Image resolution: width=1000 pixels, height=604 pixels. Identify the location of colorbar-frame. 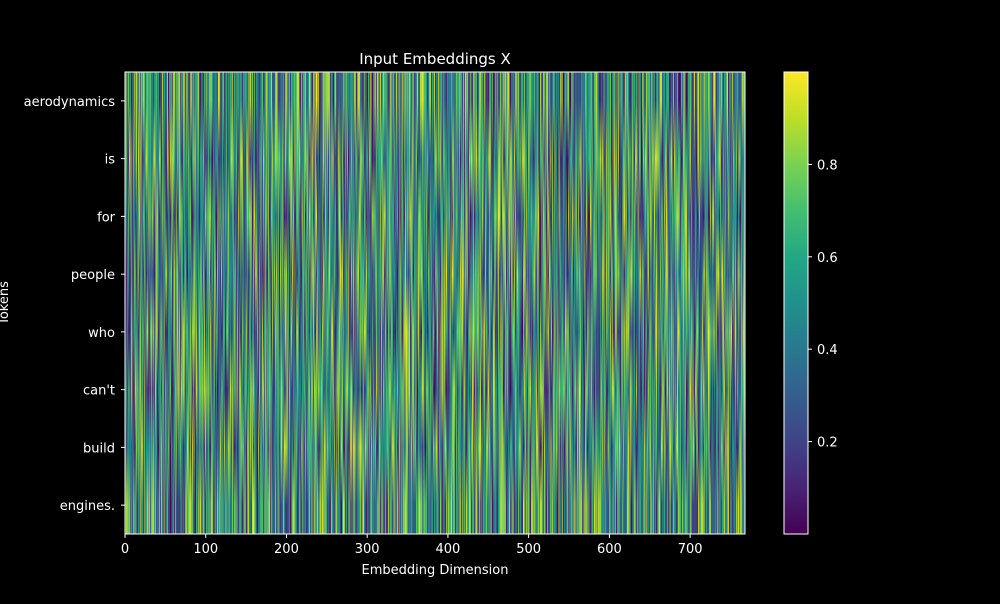
(796, 303).